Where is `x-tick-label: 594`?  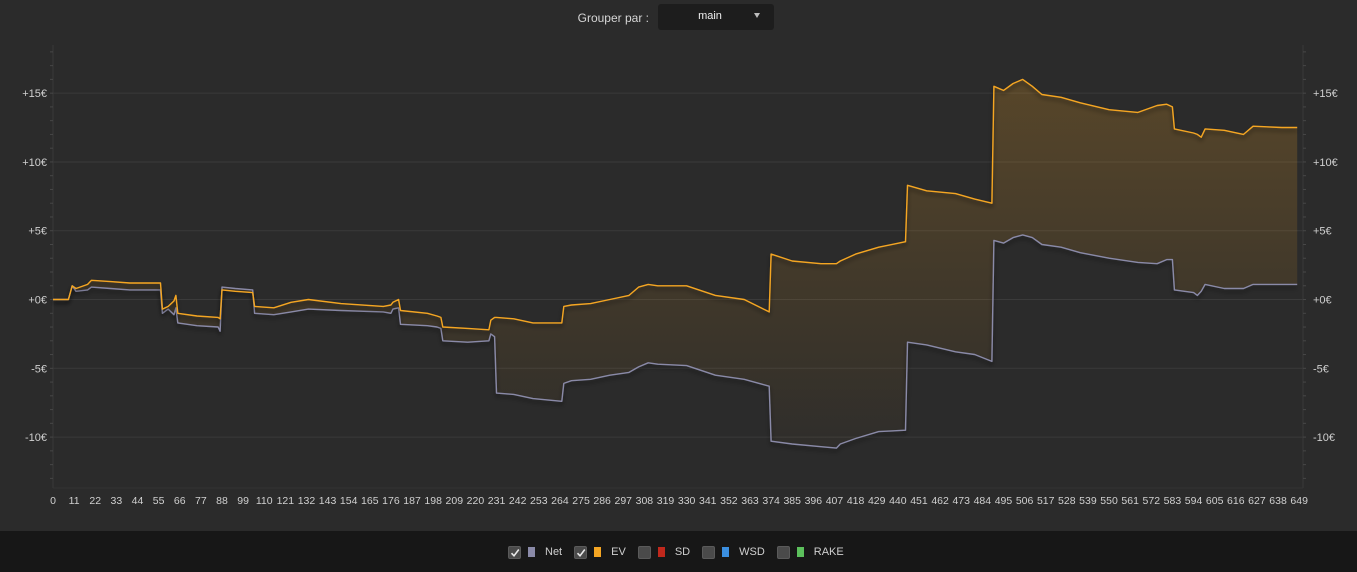 x-tick-label: 594 is located at coordinates (1194, 501).